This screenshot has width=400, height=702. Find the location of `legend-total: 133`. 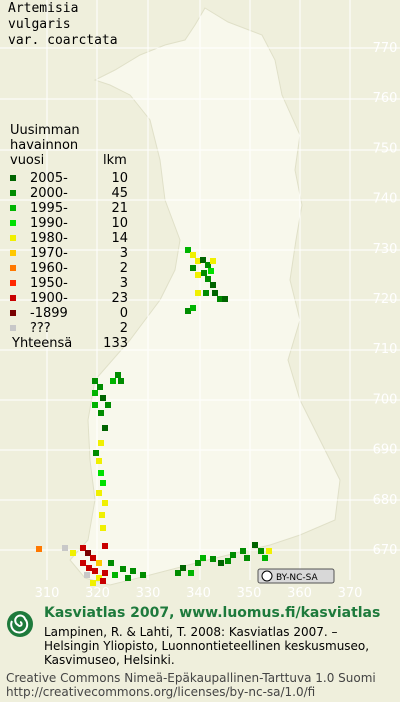

legend-total: 133 is located at coordinates (115, 343).